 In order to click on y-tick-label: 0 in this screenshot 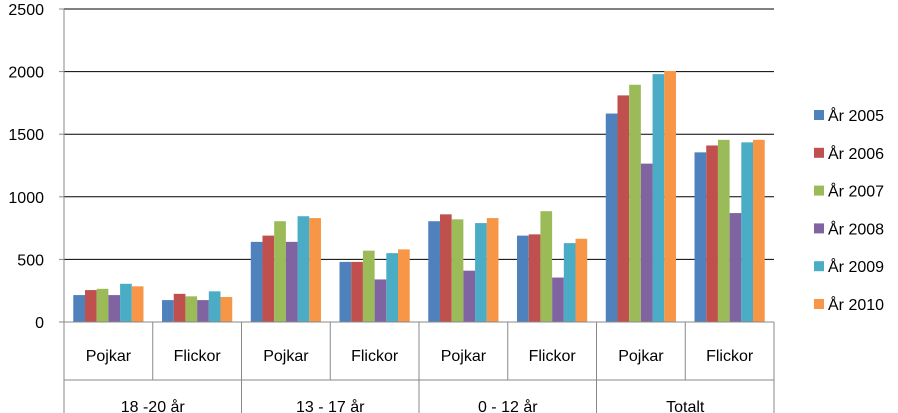, I will do `click(39, 323)`.